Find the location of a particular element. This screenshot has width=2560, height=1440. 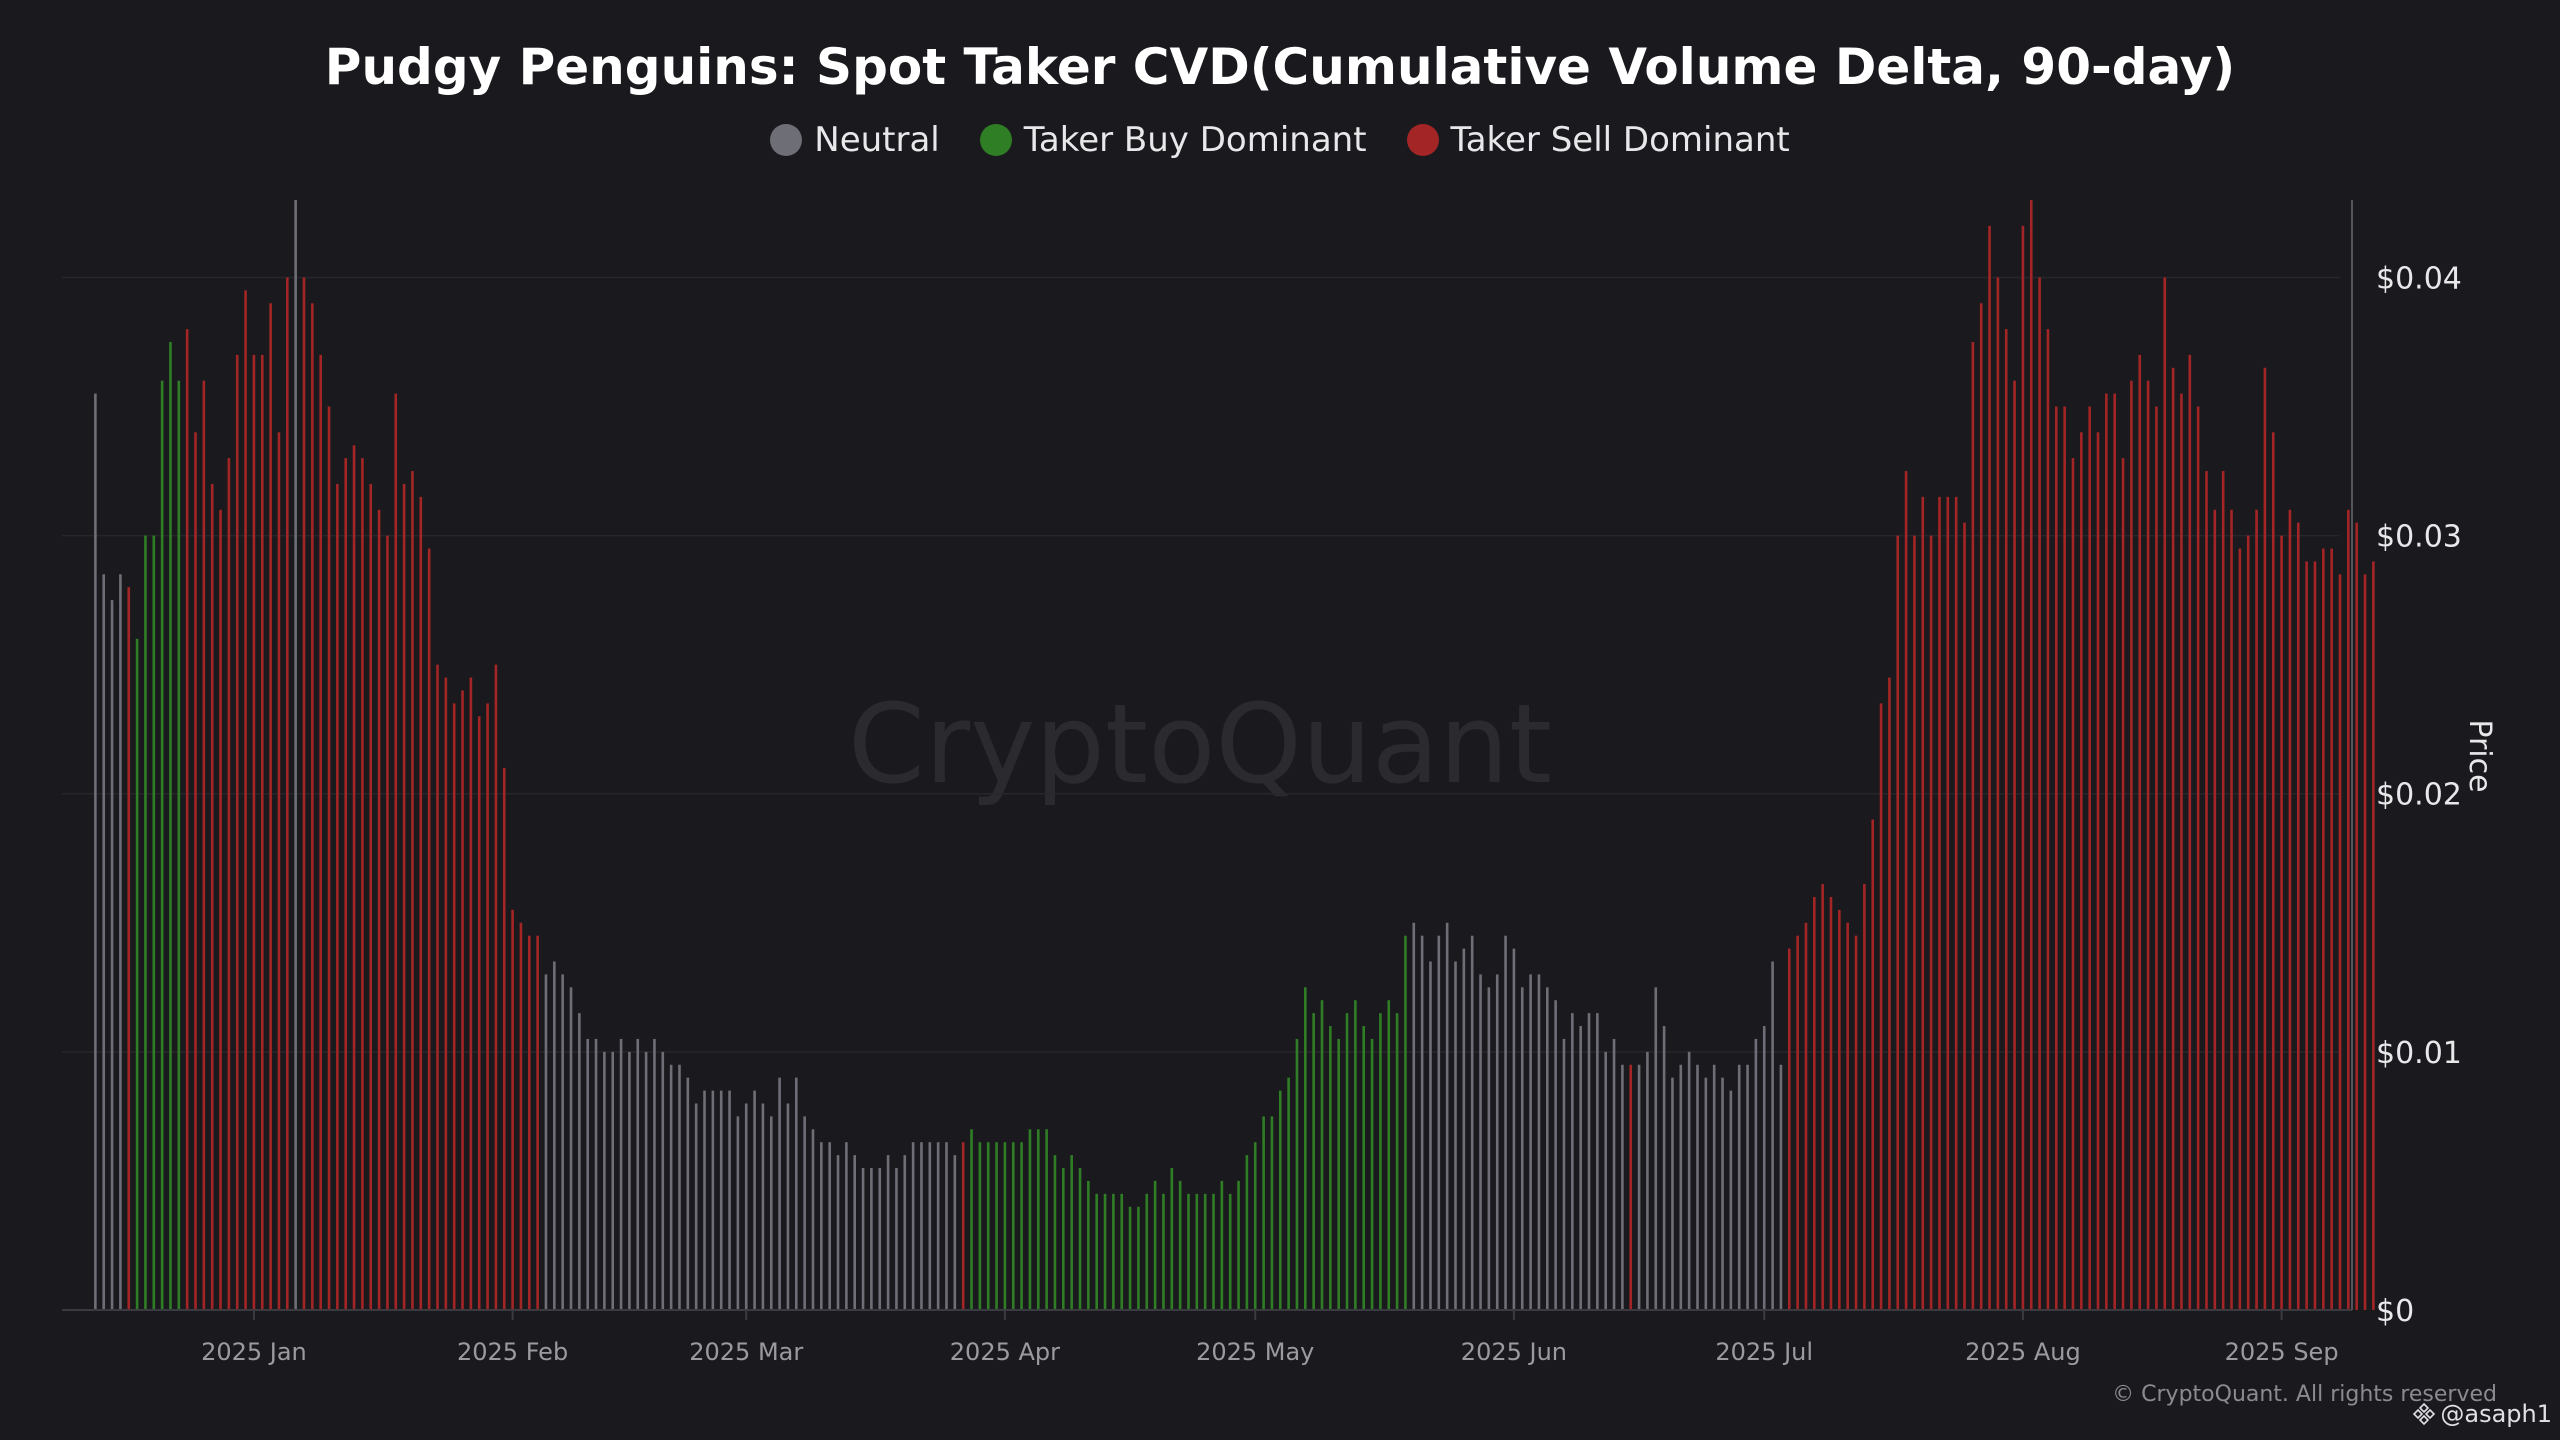

x-tick-label: 2025 Aug is located at coordinates (2023, 1352).